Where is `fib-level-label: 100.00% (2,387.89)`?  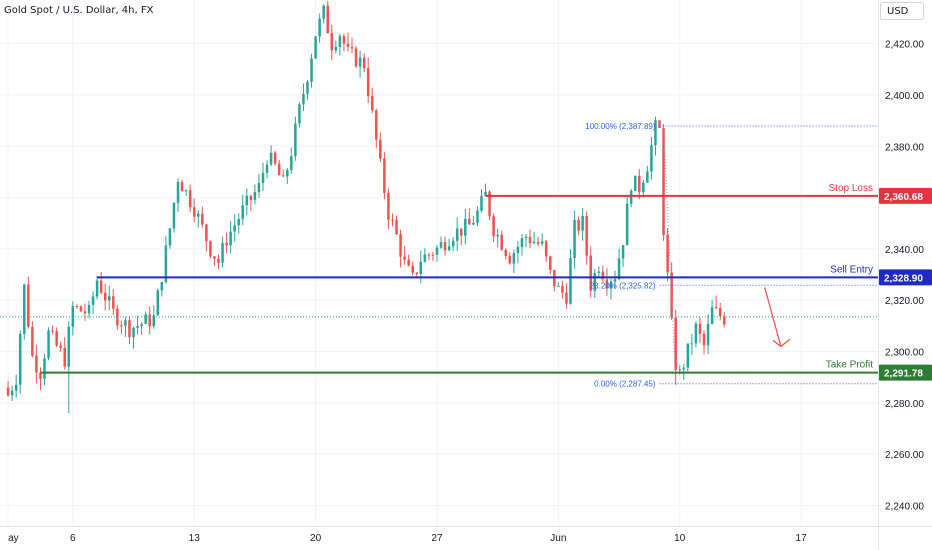
fib-level-label: 100.00% (2,387.89) is located at coordinates (620, 126).